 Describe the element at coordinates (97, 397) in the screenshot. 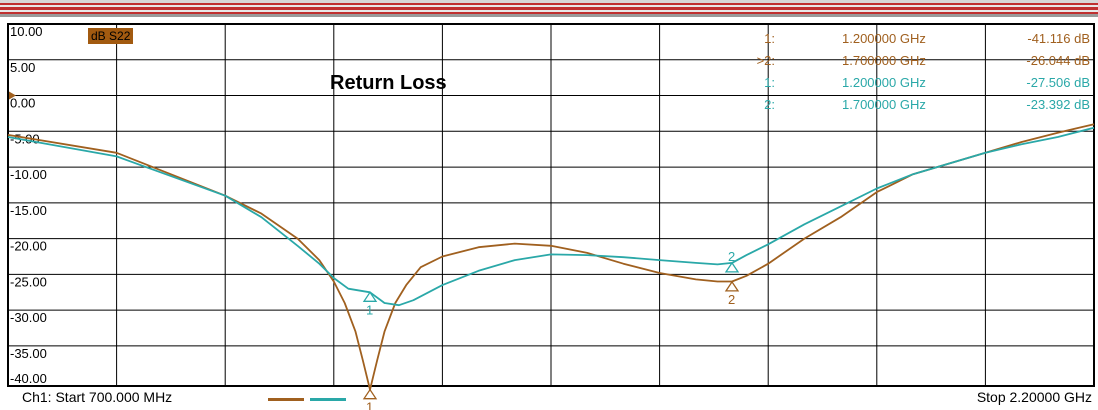

I see `start-frequency-label: Ch1: Start 700.000 MHz` at that location.